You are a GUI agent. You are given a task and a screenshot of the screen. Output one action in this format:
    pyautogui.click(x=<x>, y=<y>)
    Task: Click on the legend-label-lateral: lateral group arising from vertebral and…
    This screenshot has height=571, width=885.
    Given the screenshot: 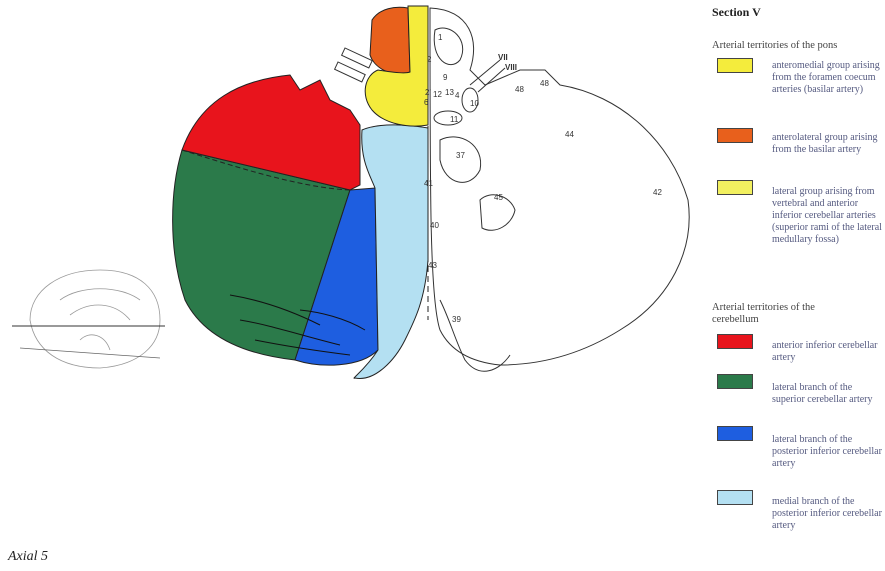 What is the action you would take?
    pyautogui.click(x=827, y=215)
    